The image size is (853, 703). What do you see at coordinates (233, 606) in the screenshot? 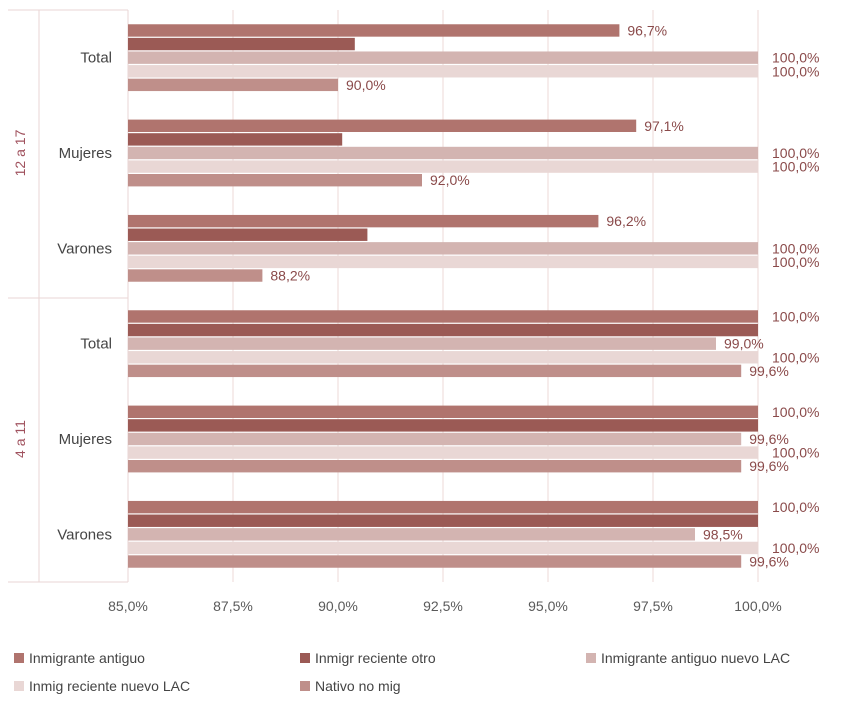
I see `x-tick-label: 87,5%` at bounding box center [233, 606].